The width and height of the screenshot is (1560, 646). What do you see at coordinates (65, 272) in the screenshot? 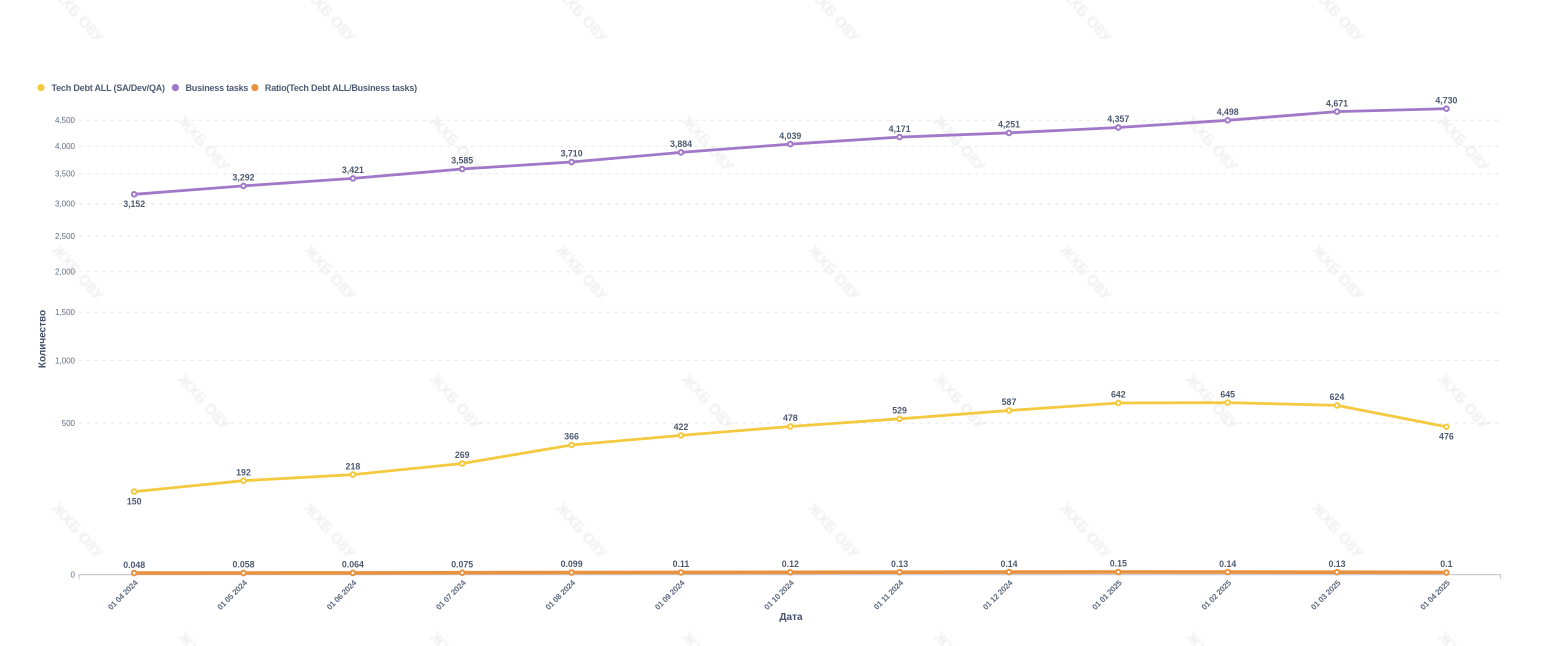
I see `svg-text: 2,000` at bounding box center [65, 272].